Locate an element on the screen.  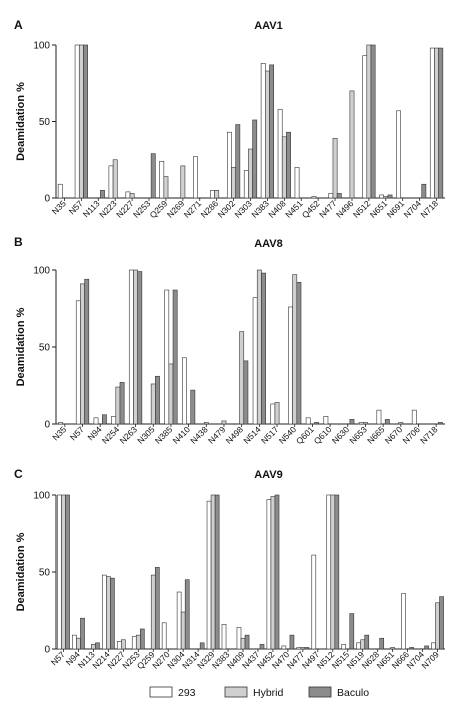
x-tick-label: N303 is located at coordinates (243, 209).